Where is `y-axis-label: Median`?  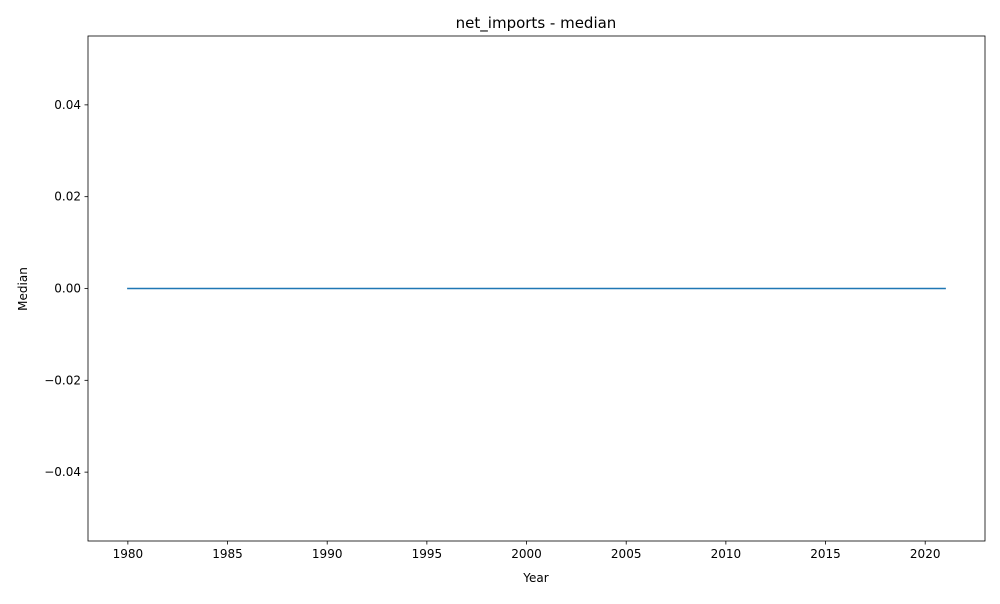
y-axis-label: Median is located at coordinates (23, 289).